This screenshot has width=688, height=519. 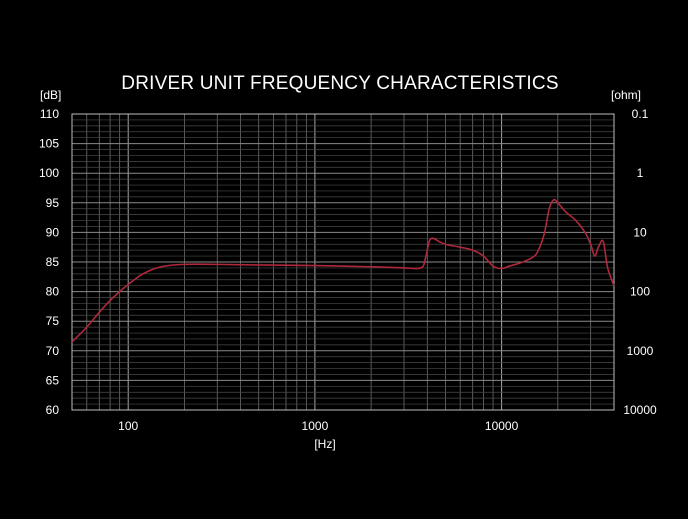 What do you see at coordinates (53, 292) in the screenshot?
I see `y-left-tick-label: 80` at bounding box center [53, 292].